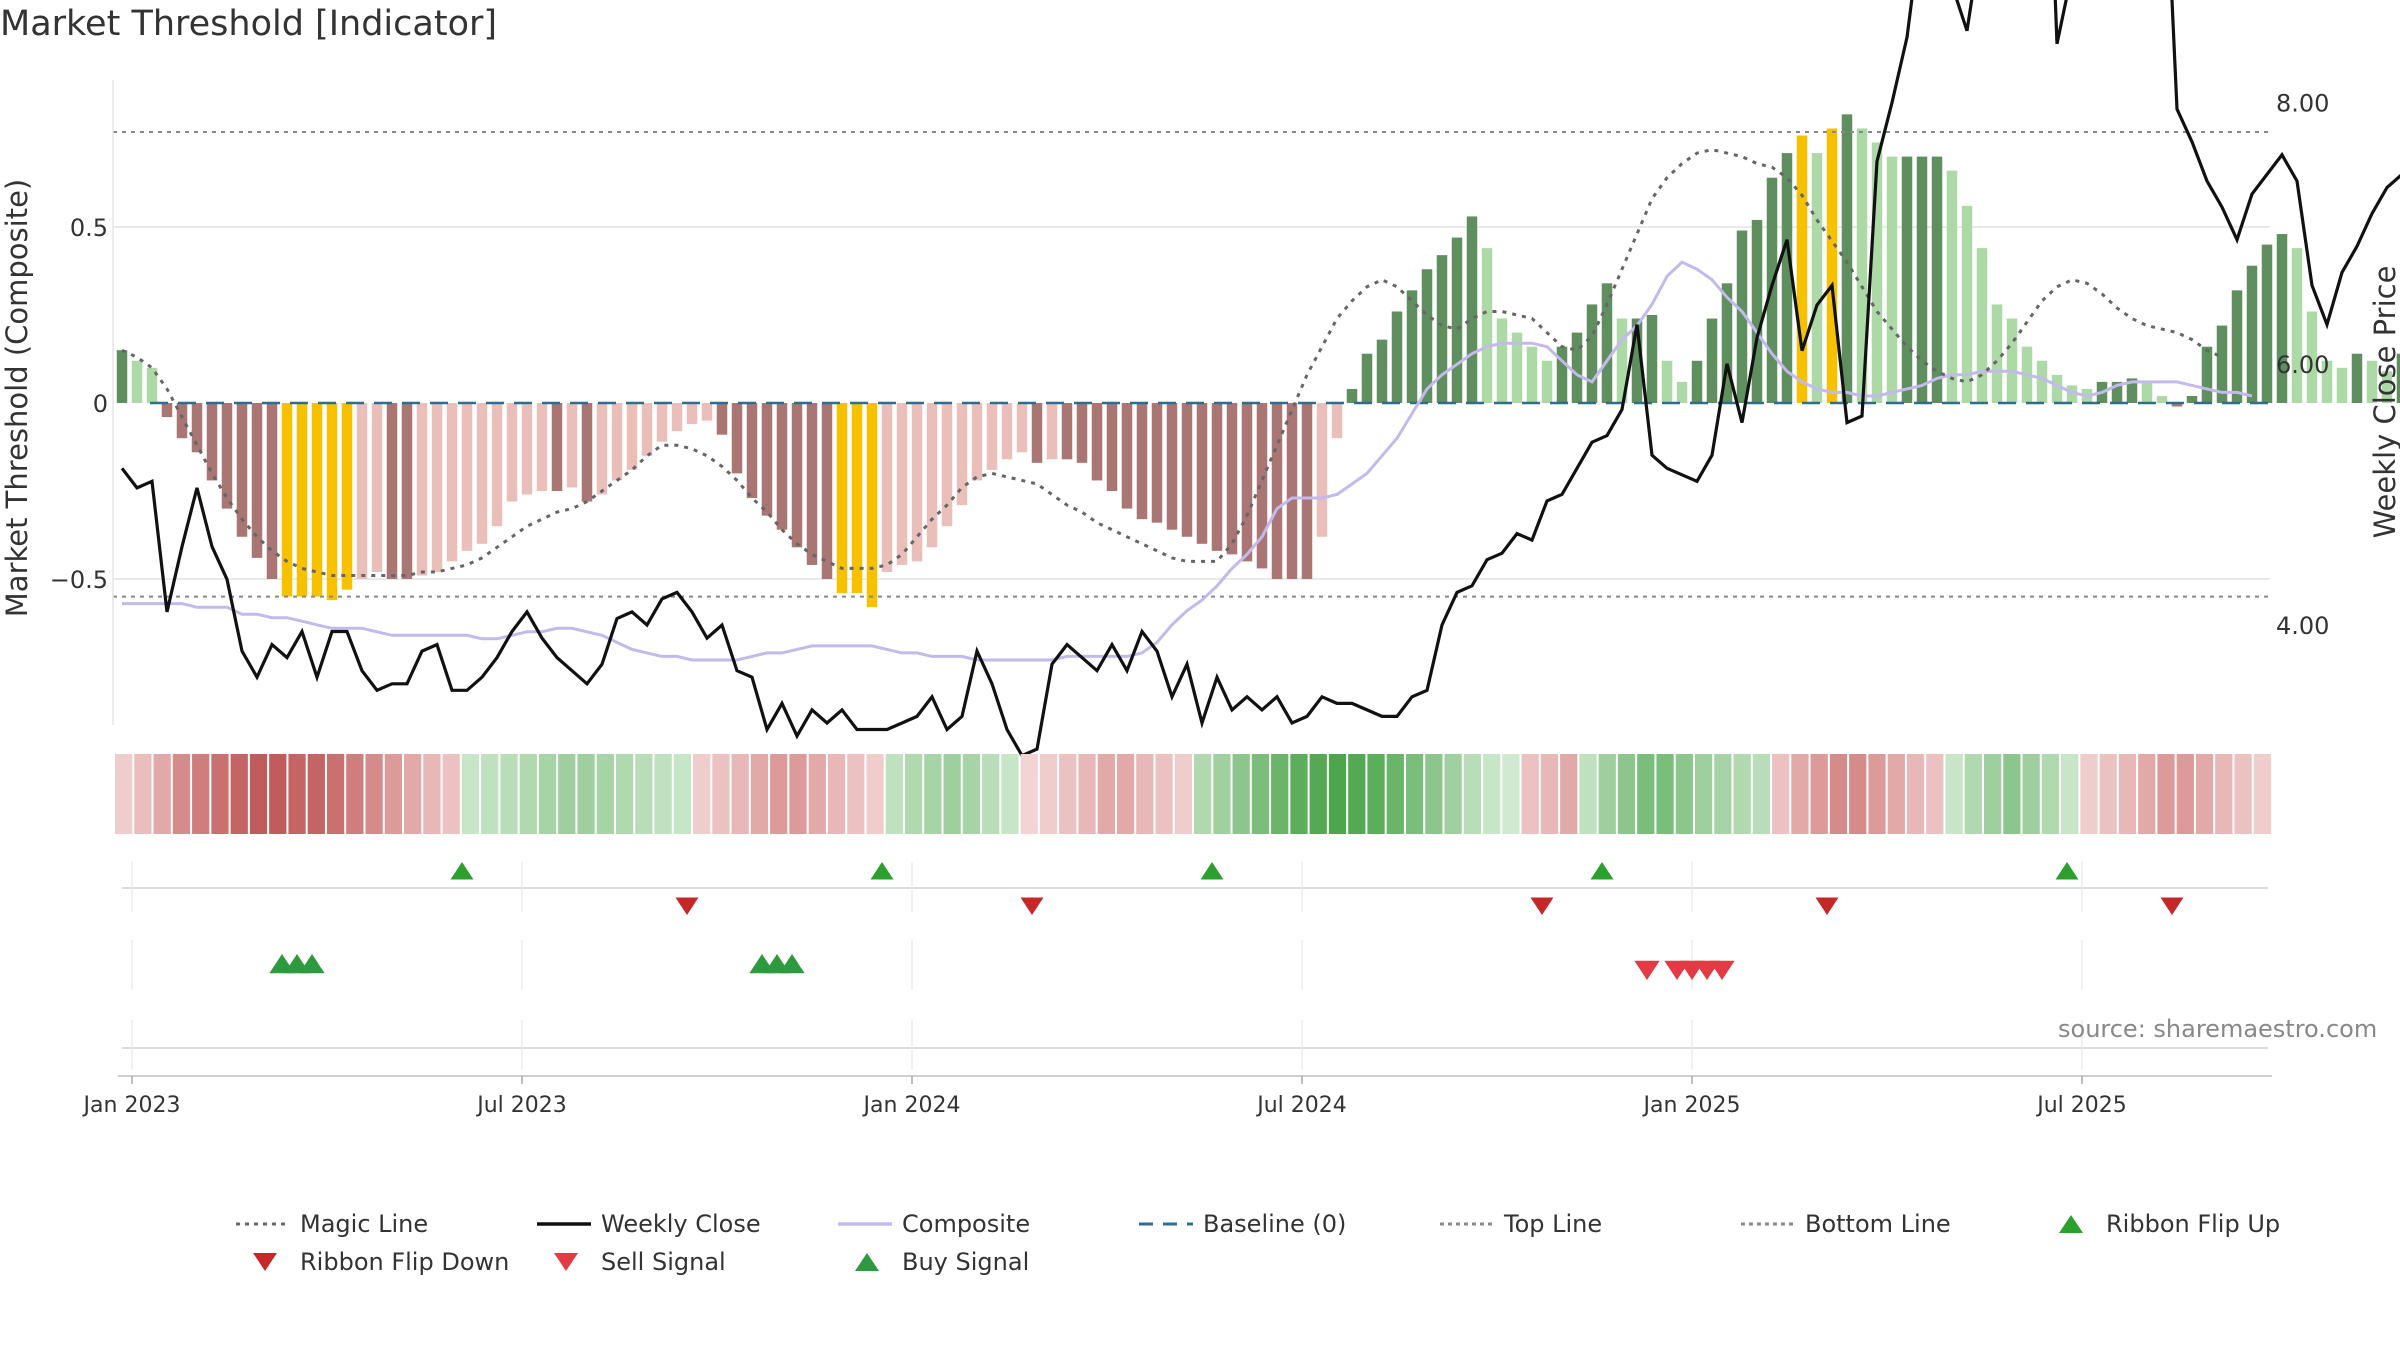 This screenshot has height=1350, width=2400. I want to click on legend-label: Composite, so click(966, 1224).